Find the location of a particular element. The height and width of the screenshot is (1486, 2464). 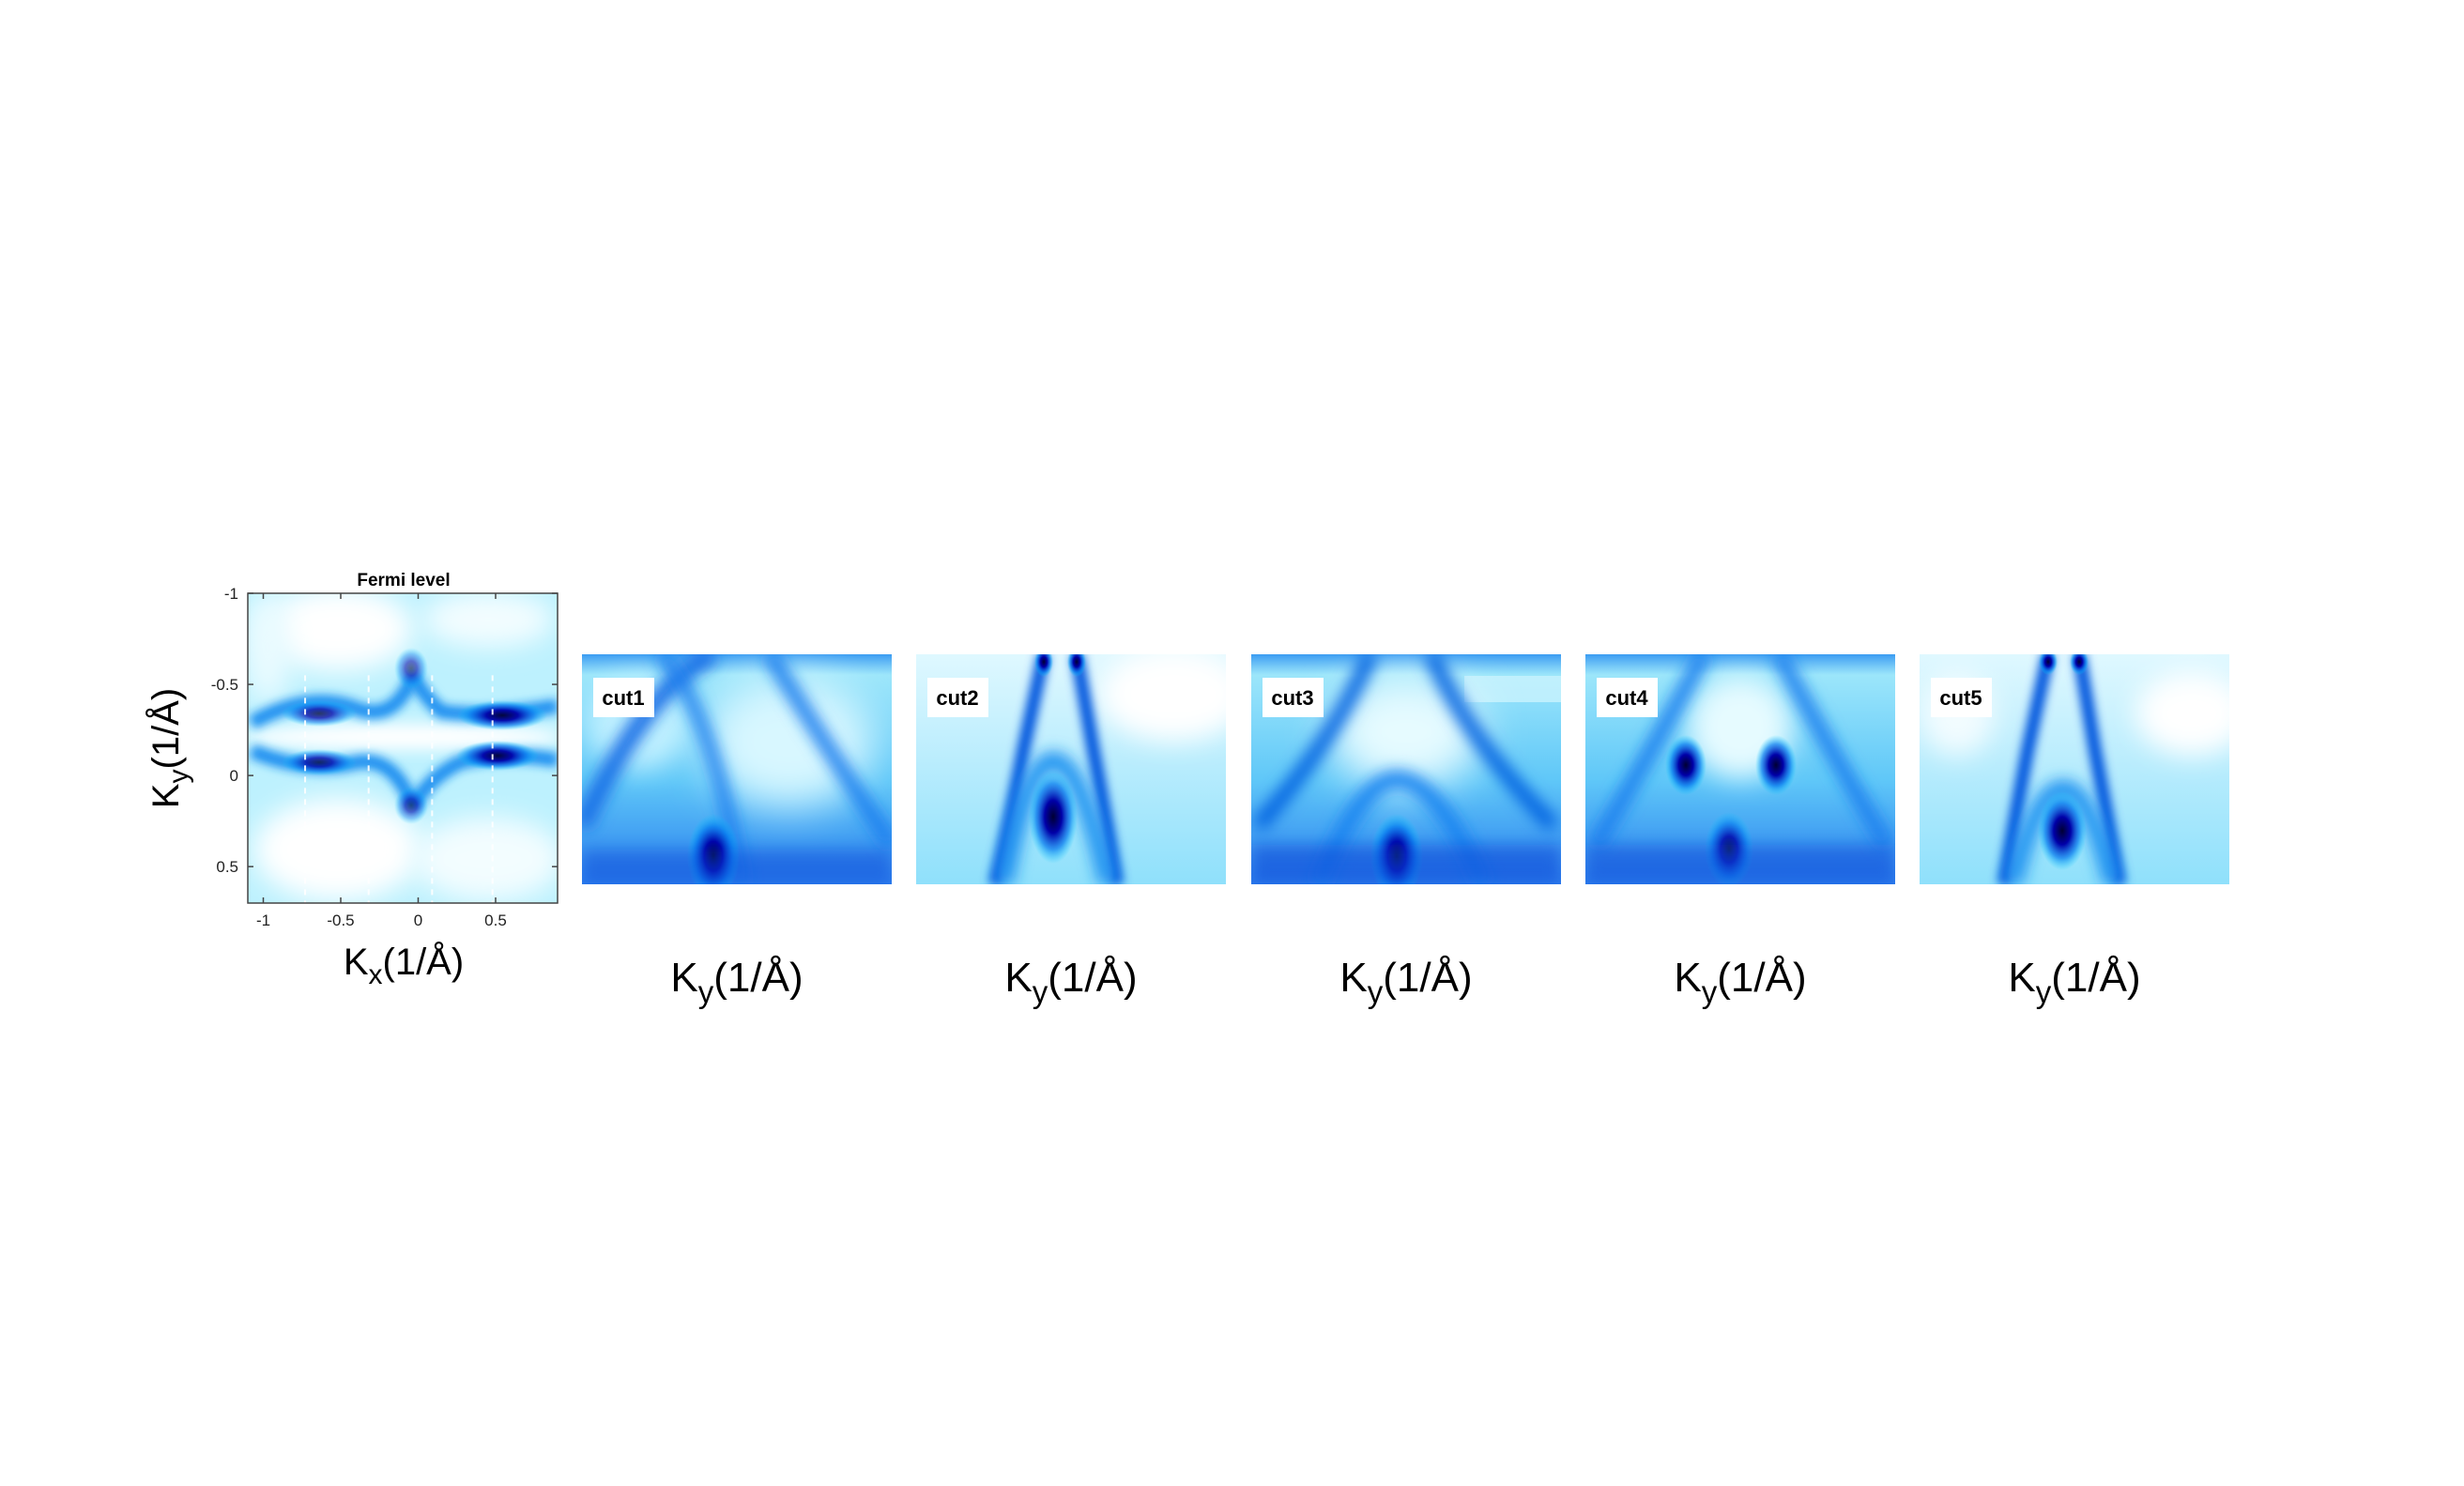

fermi-map-panel: Fermi level -1 -0.5 0 is located at coordinates (352, 780).